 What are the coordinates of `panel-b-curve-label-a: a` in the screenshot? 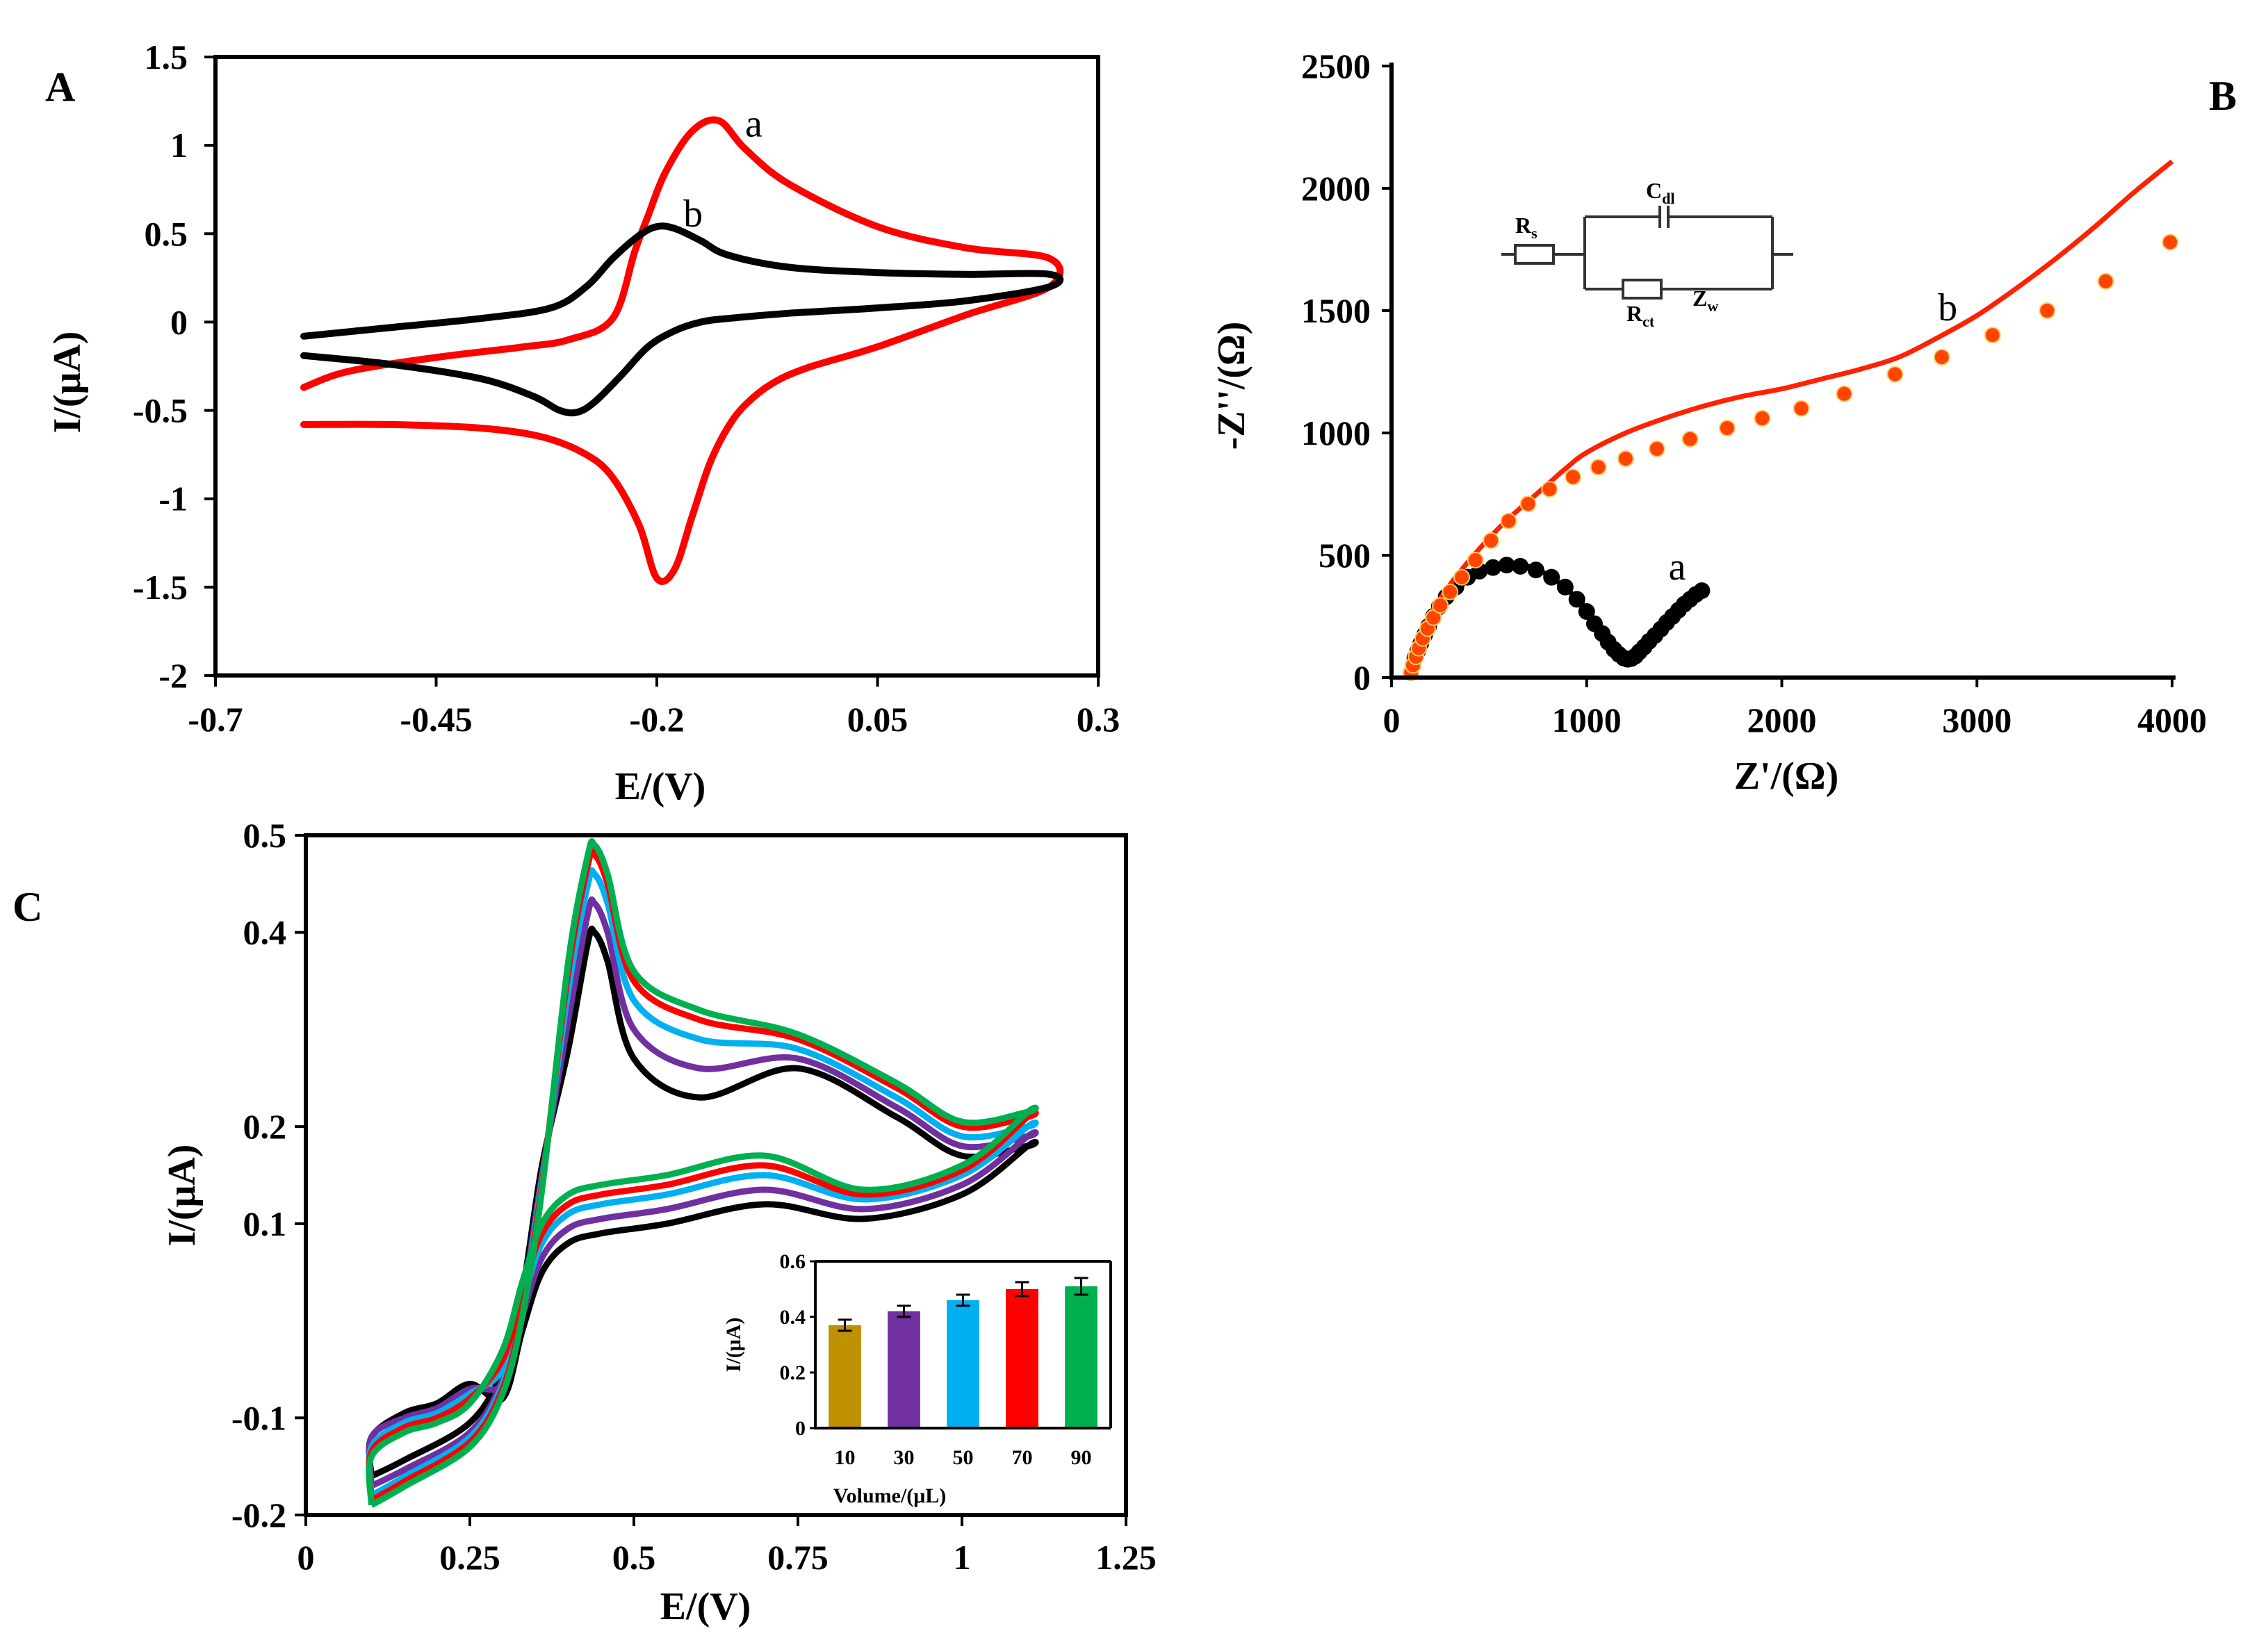 It's located at (1677, 567).